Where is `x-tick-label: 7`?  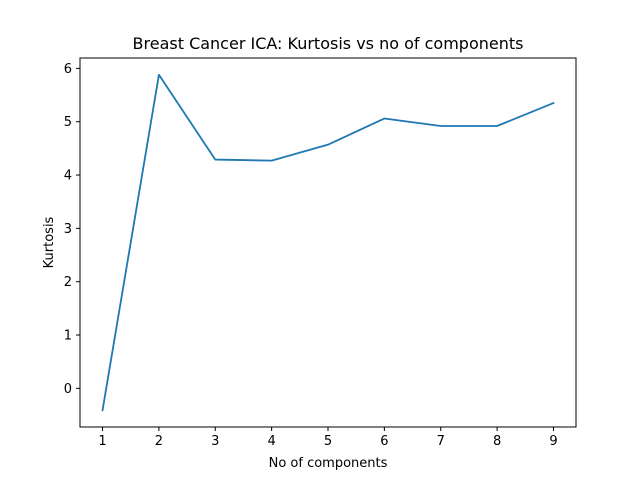 x-tick-label: 7 is located at coordinates (441, 441).